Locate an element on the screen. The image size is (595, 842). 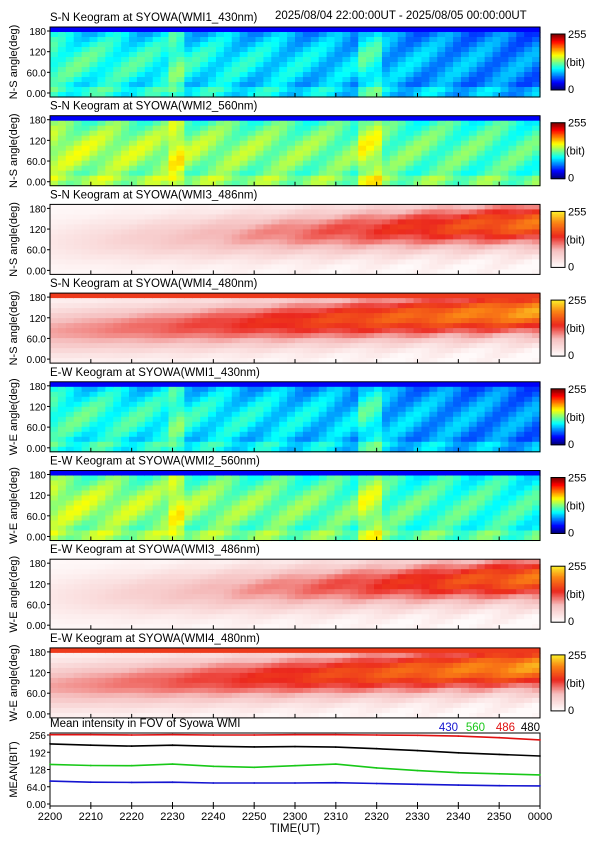
colorbar-min-label: 0 is located at coordinates (571, 267).